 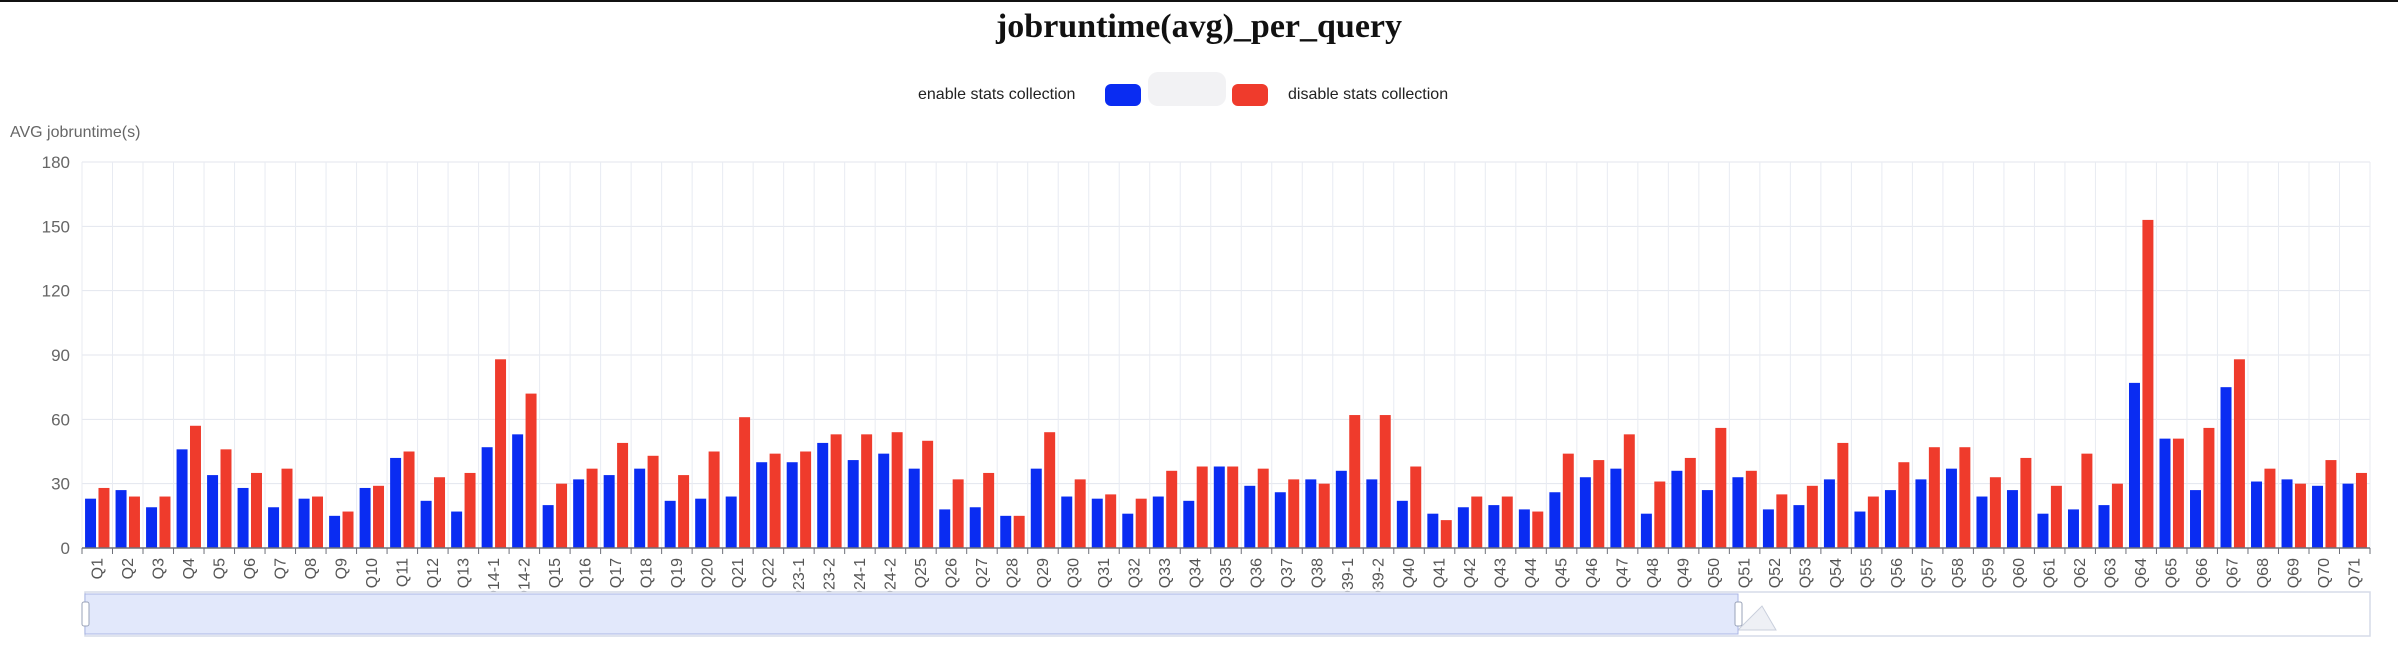 What do you see at coordinates (1829, 513) in the screenshot?
I see `bar-enable-Q54` at bounding box center [1829, 513].